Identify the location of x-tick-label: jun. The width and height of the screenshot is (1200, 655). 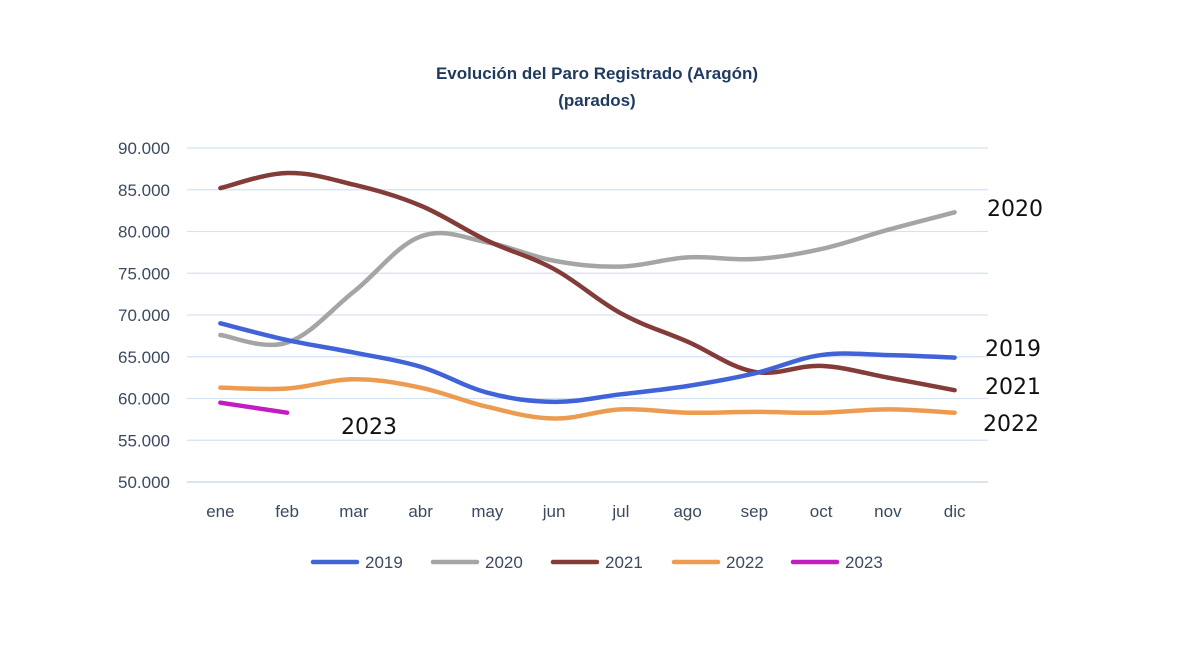
(554, 511).